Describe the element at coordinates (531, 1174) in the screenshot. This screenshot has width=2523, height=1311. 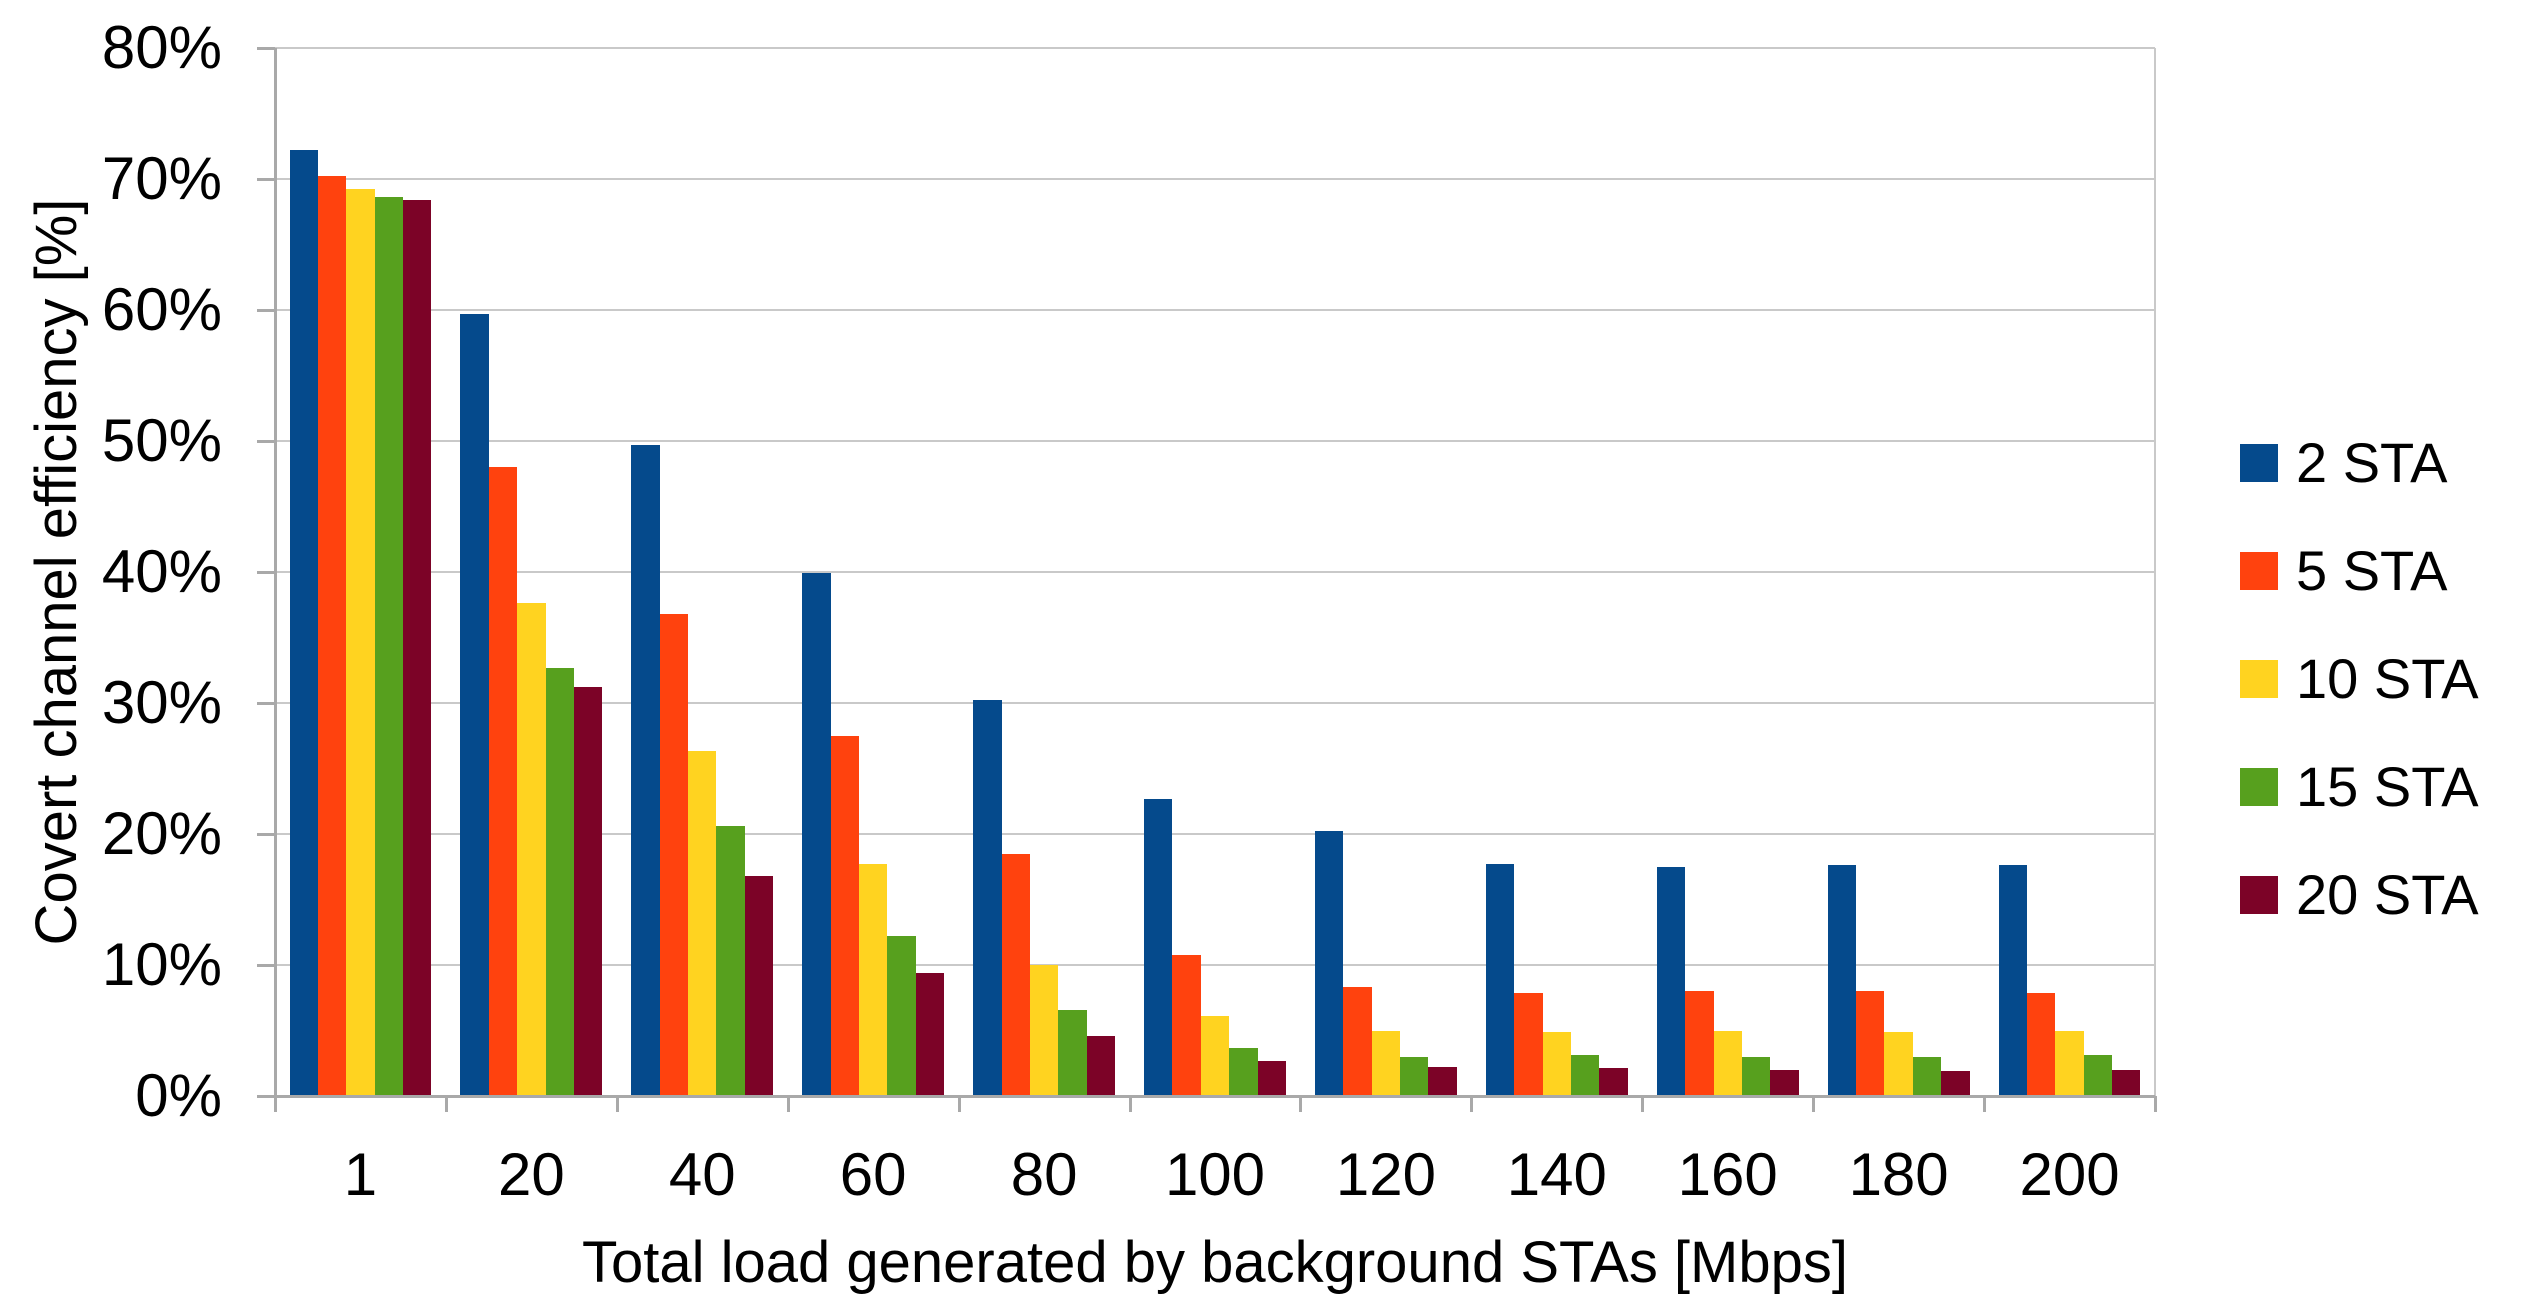
I see `x-tick-label-20: 20` at that location.